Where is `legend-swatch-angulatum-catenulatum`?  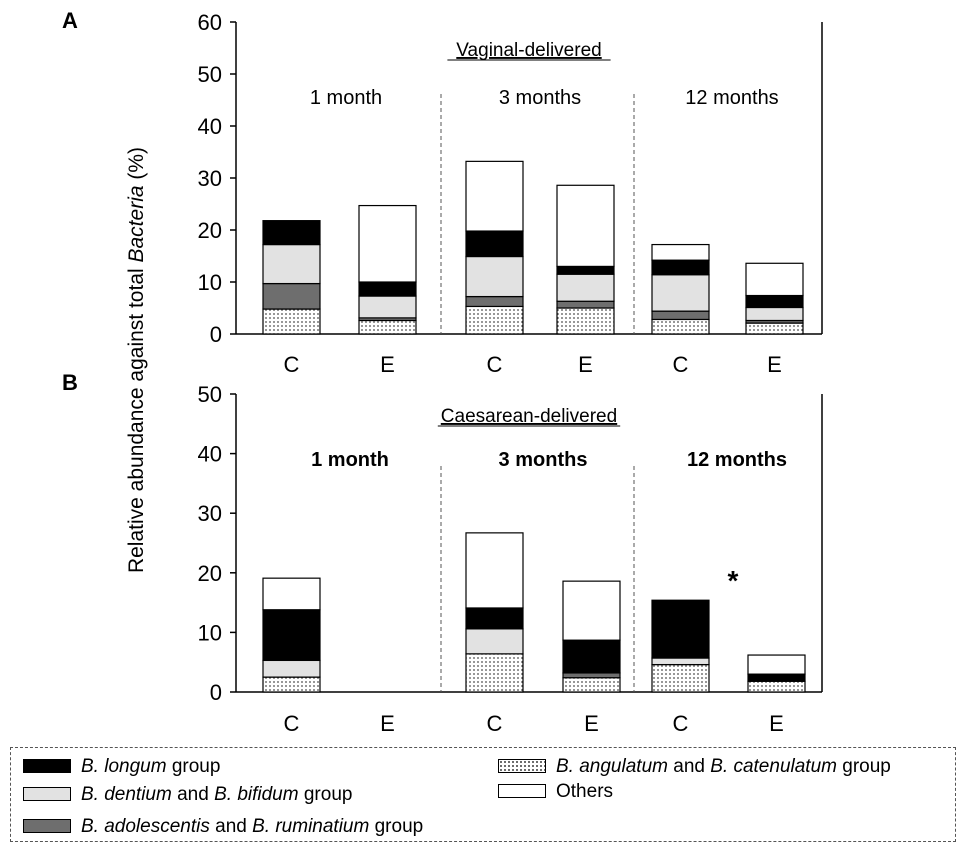
legend-swatch-angulatum-catenulatum is located at coordinates (522, 766).